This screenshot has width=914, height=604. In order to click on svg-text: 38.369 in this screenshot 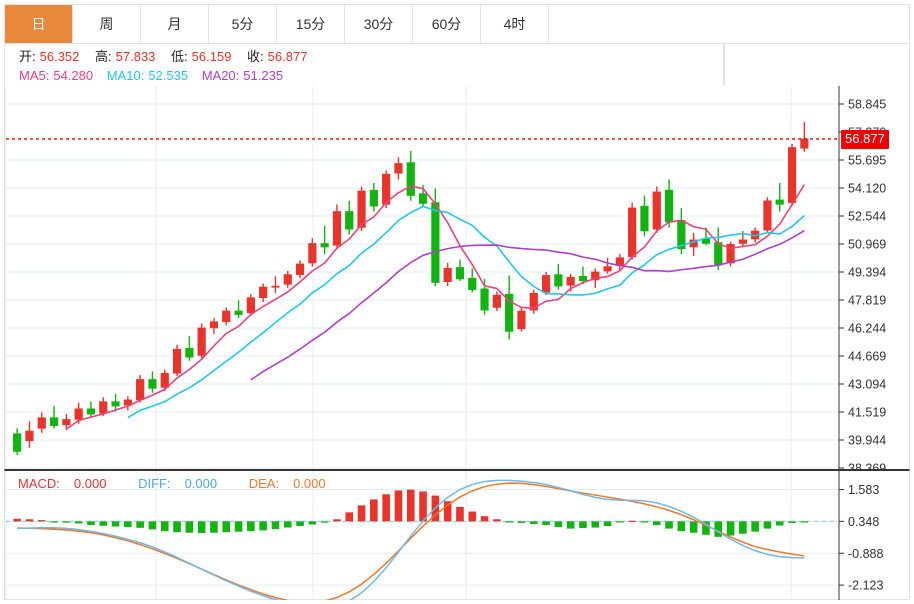, I will do `click(867, 466)`.